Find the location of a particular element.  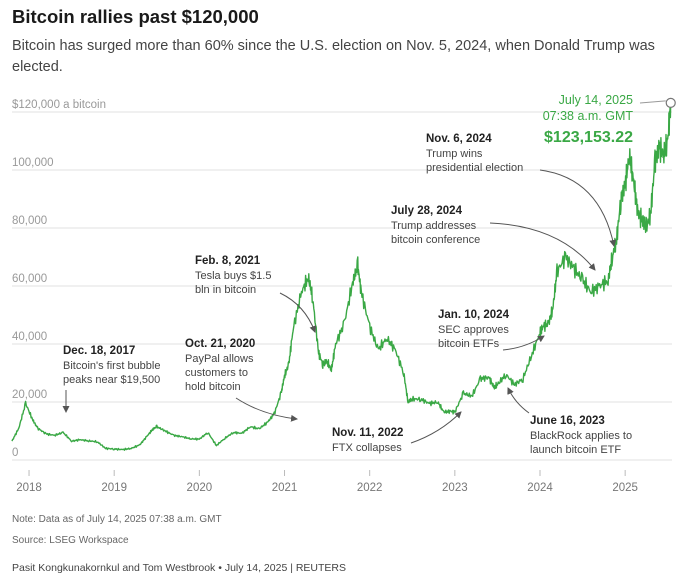

x-tick-label: 2019 is located at coordinates (114, 488).